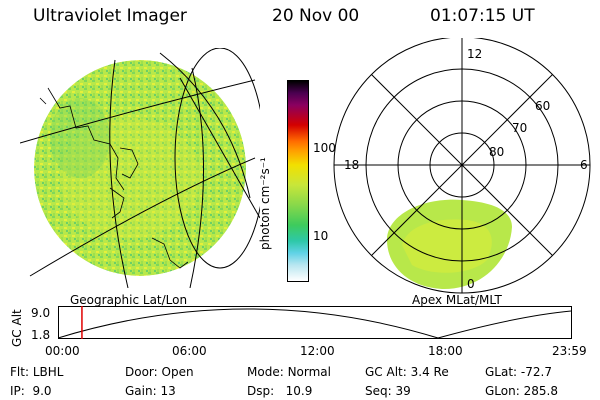 The image size is (600, 400). I want to click on time-tick-1800: 18:00, so click(445, 351).